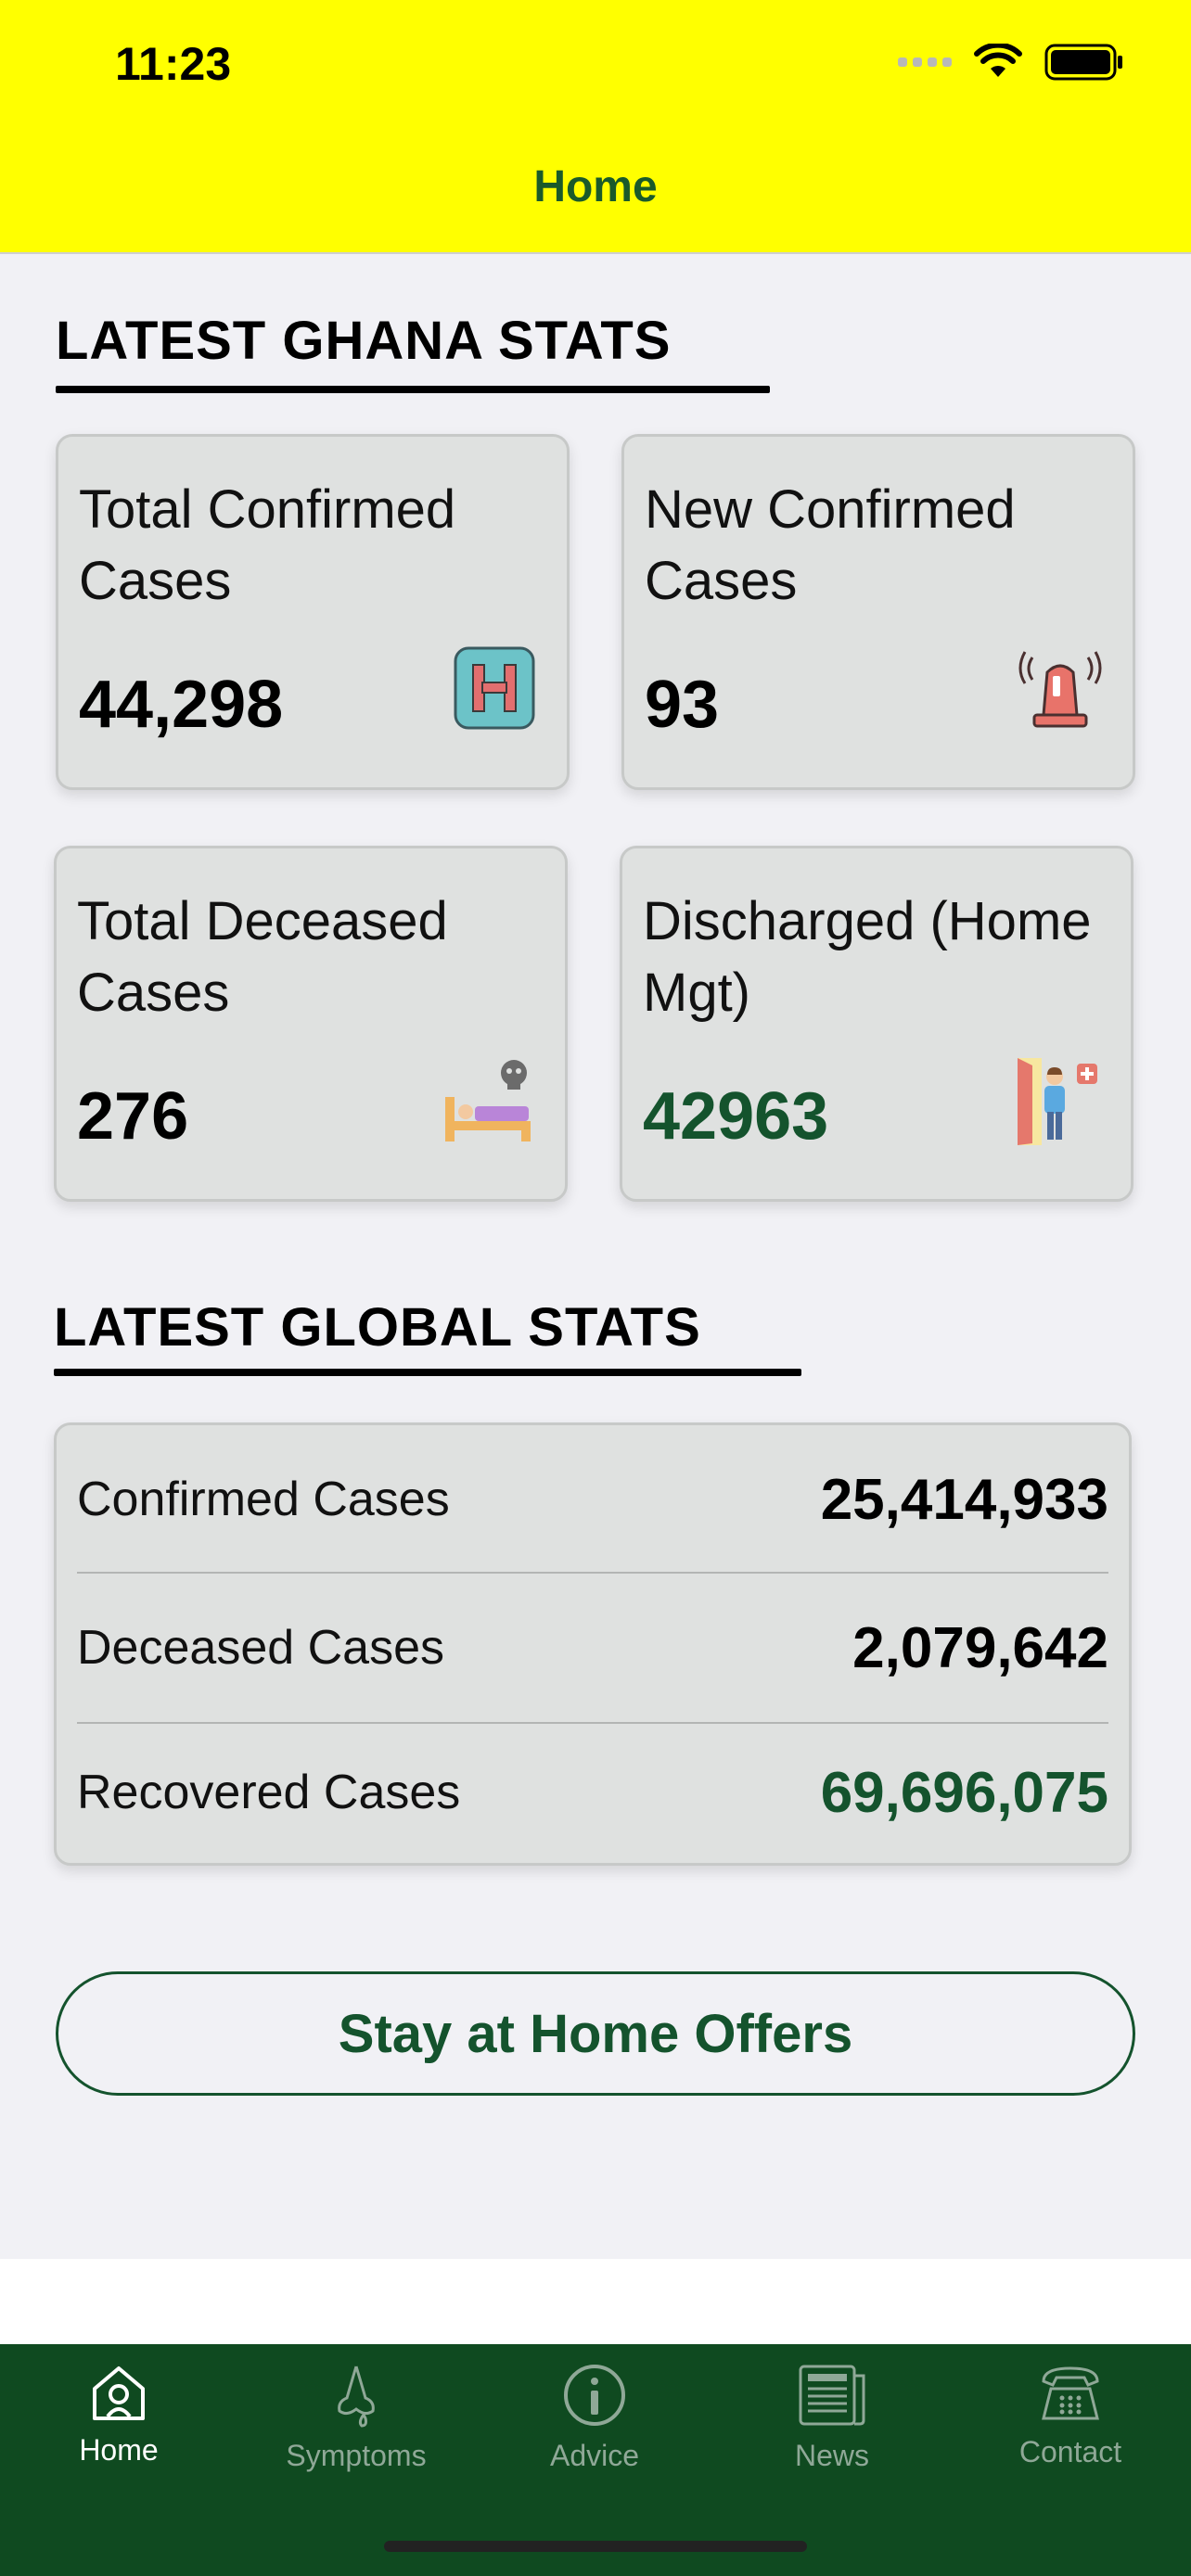 Image resolution: width=1191 pixels, height=2576 pixels. I want to click on stat-card-value: 93, so click(682, 705).